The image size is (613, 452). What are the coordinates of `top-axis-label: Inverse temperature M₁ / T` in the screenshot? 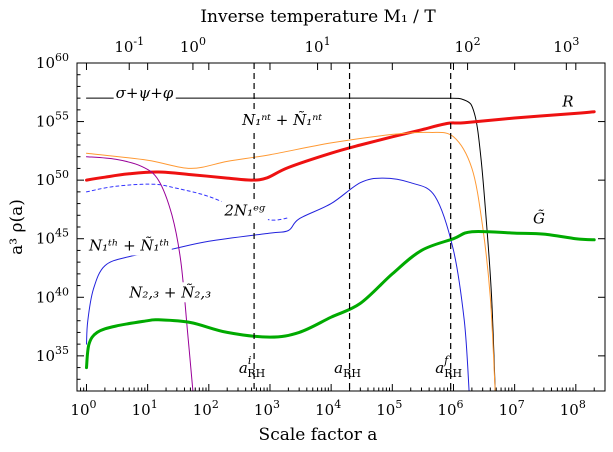 It's located at (318, 17).